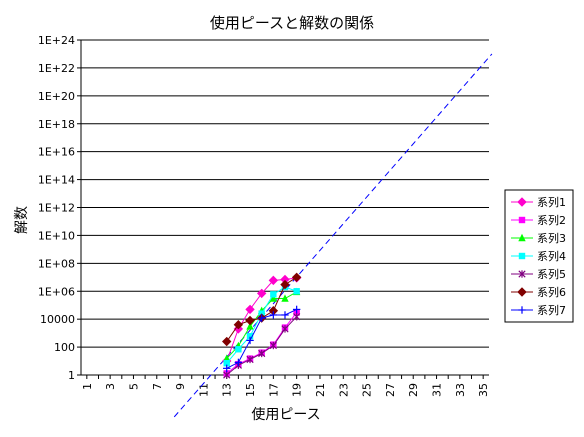 The image size is (584, 437). I want to click on legend-label: 系列1, so click(551, 202).